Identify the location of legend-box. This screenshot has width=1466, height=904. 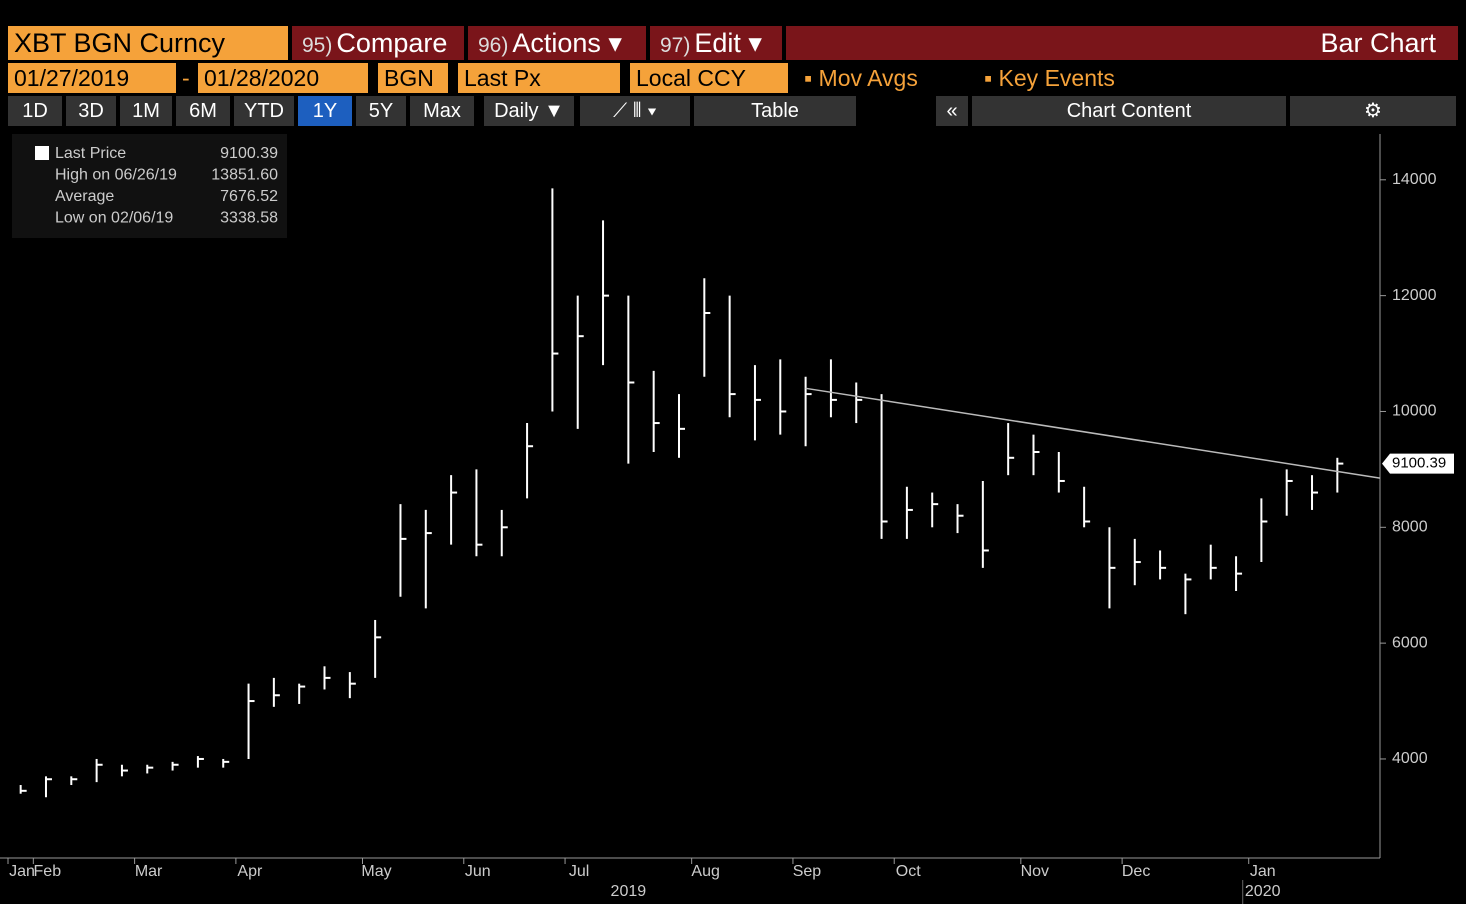
(149, 186).